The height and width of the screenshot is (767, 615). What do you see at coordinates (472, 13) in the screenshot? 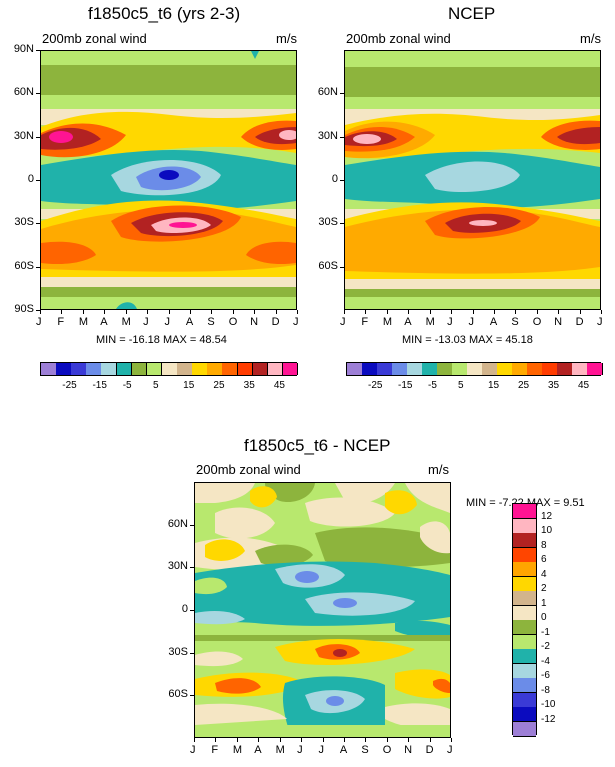
I see `panel2-title: NCEP` at bounding box center [472, 13].